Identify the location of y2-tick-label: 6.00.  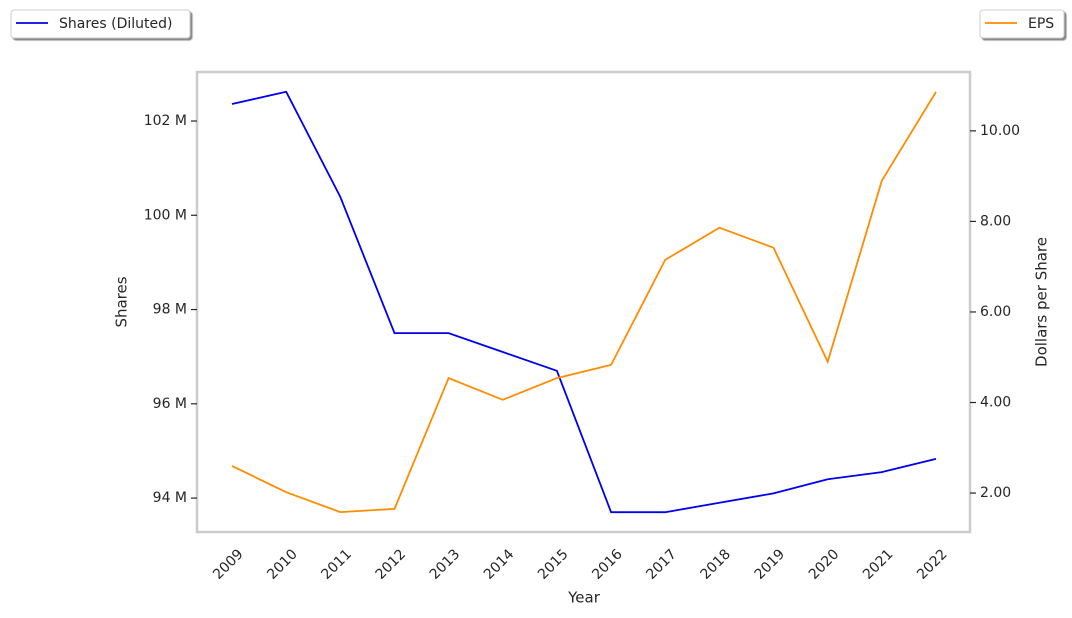
(995, 312).